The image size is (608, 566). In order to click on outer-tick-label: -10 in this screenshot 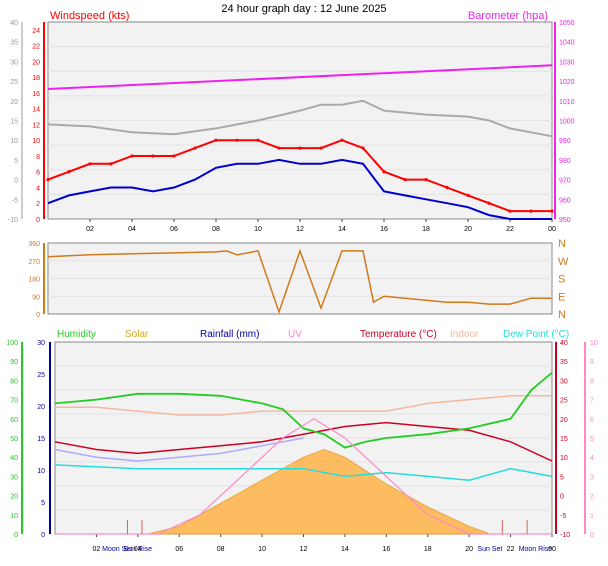, I will do `click(13, 220)`.